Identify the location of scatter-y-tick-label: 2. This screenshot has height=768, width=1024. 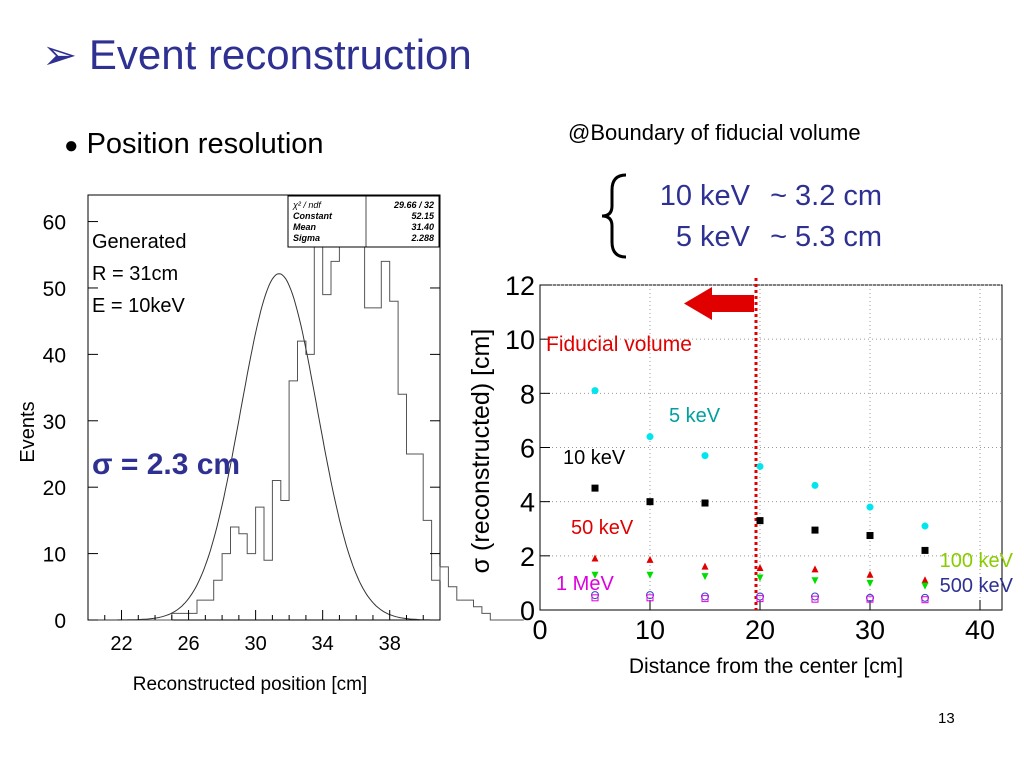
(527, 557).